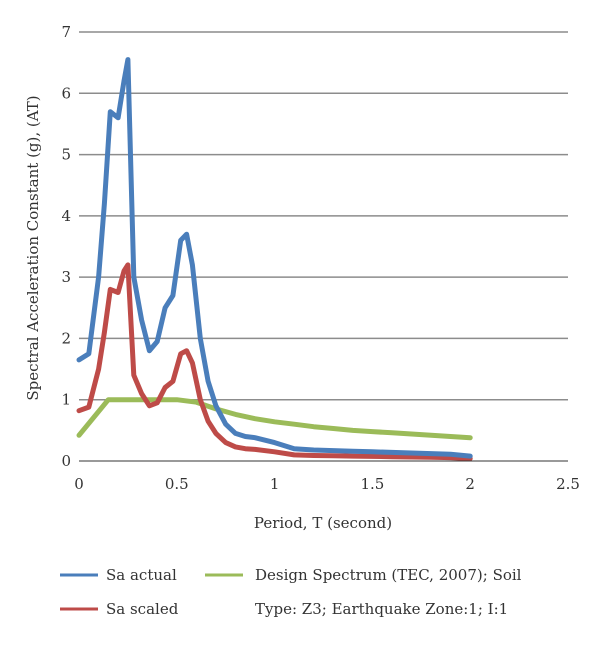  What do you see at coordinates (66, 461) in the screenshot?
I see `y-tick-label: 0` at bounding box center [66, 461].